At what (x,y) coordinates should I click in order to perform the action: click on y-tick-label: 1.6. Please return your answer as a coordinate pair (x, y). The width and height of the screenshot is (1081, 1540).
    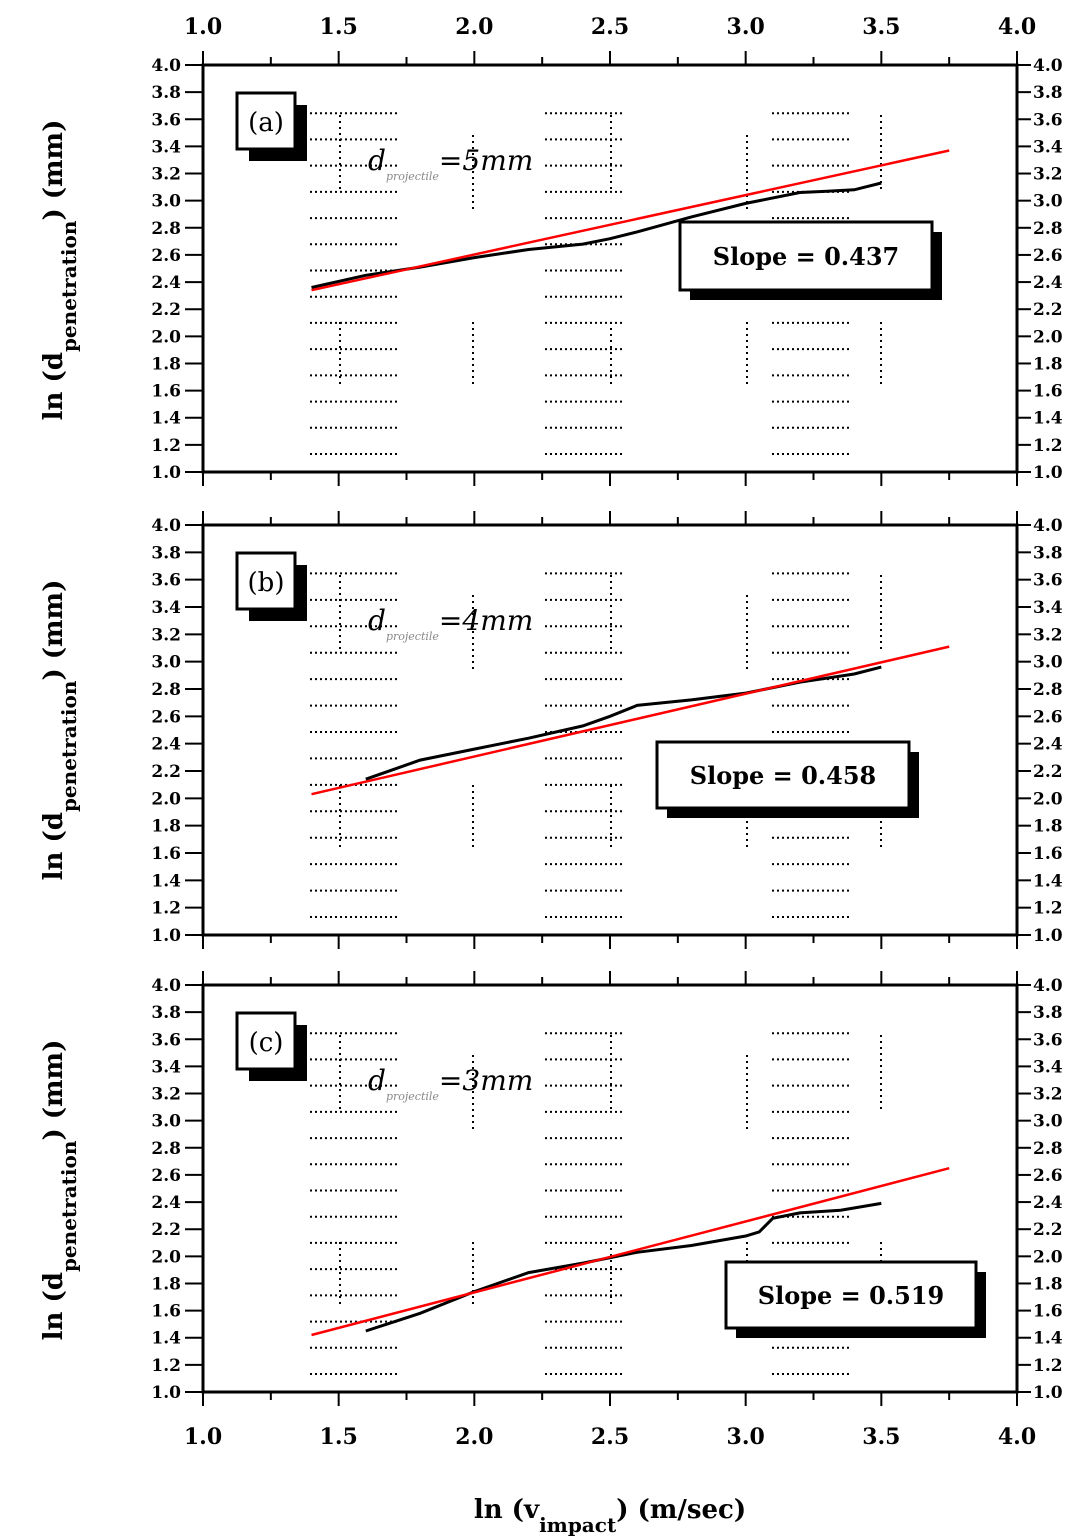
    Looking at the image, I should click on (166, 392).